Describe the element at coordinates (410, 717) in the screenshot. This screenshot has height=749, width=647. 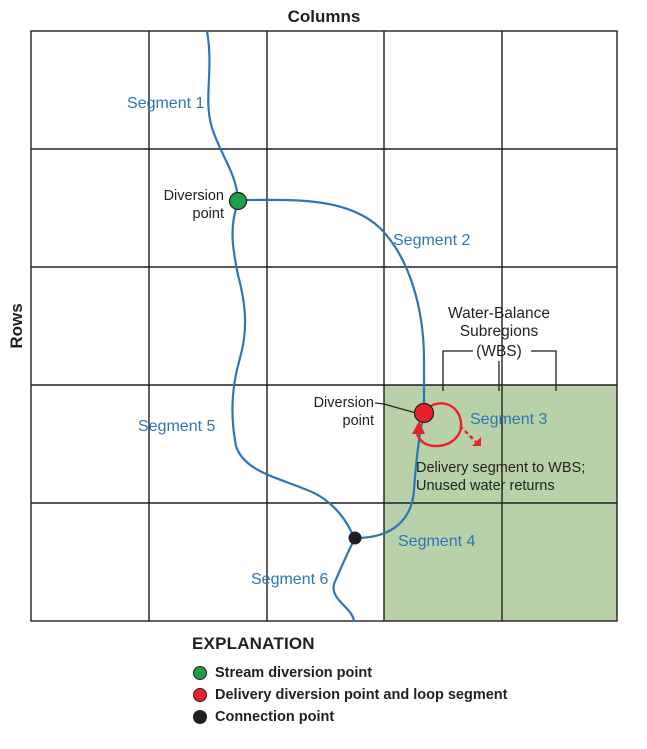
I see `legend-item-connection: Connection point` at that location.